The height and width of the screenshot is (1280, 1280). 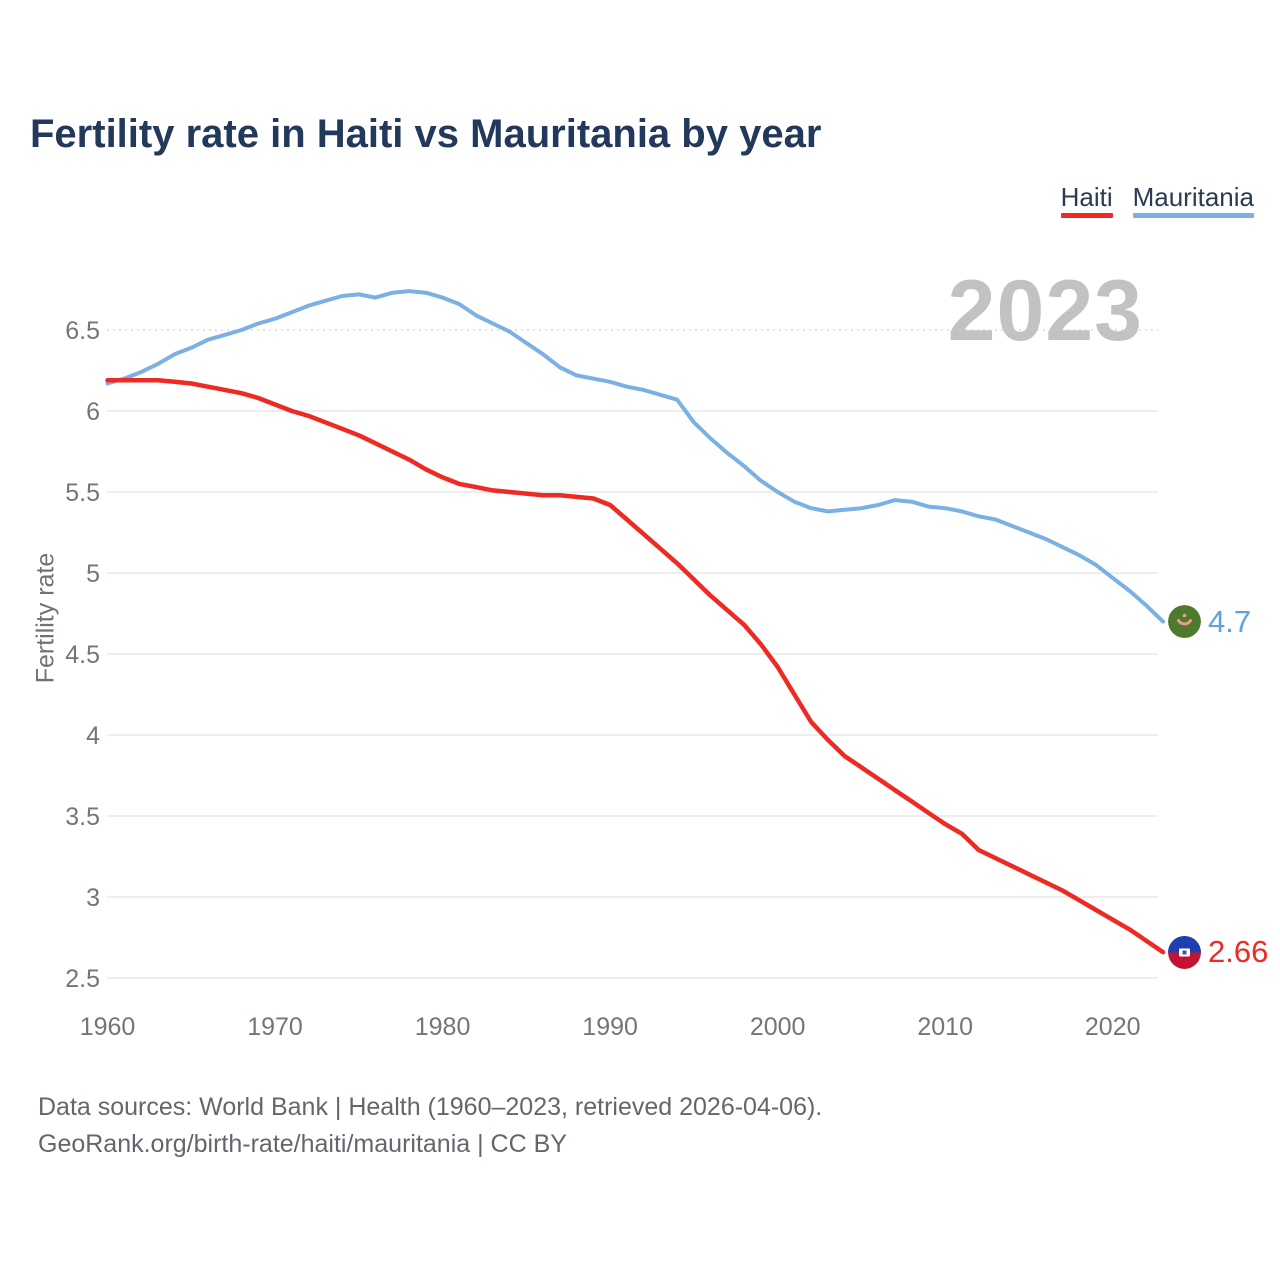 What do you see at coordinates (275, 1027) in the screenshot?
I see `x-tick-label: 1970` at bounding box center [275, 1027].